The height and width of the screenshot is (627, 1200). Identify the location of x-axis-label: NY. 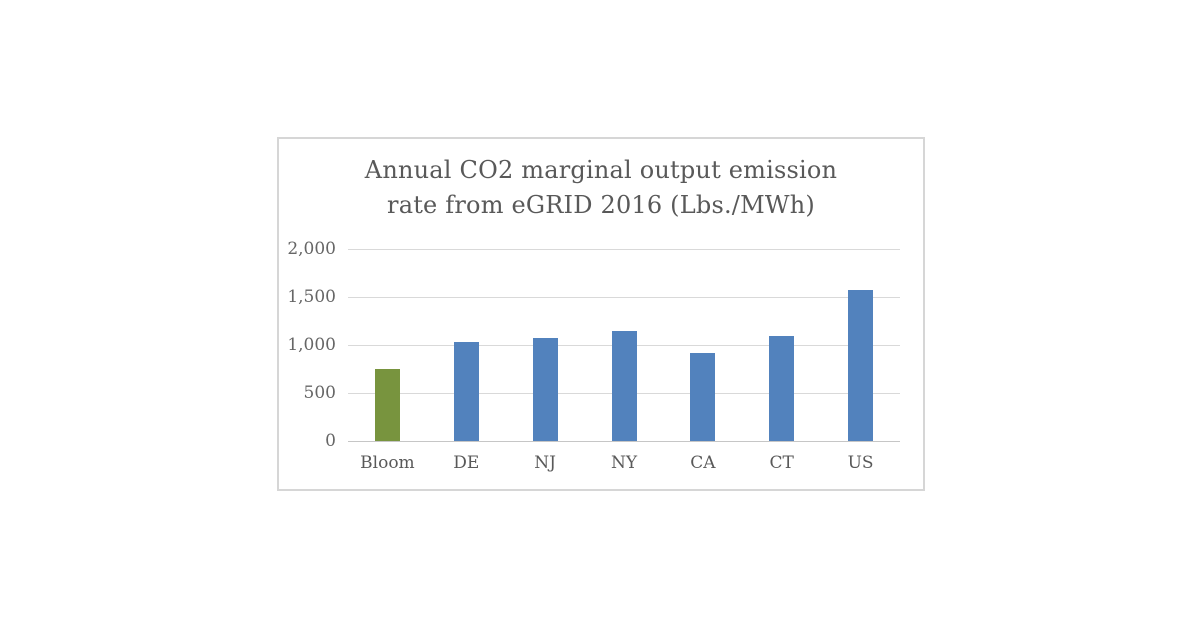
(624, 463).